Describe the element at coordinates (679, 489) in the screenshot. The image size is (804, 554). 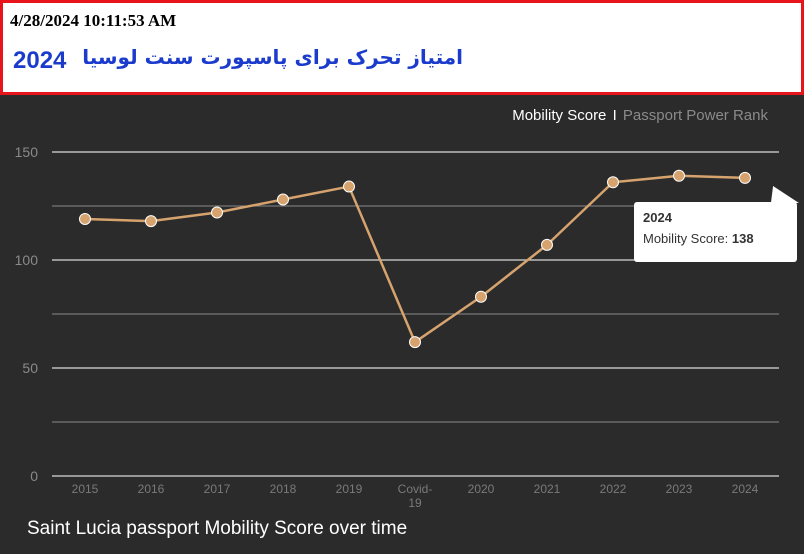
I see `x-tick-label: 2023` at that location.